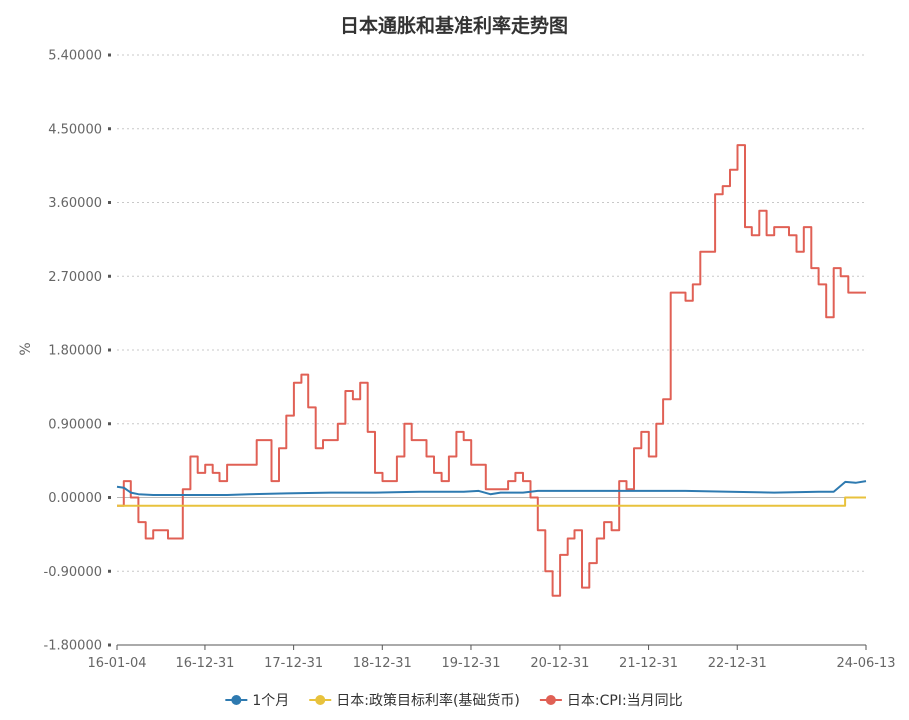 The height and width of the screenshot is (720, 909). I want to click on x-tick-label: 16-01-04, so click(116, 663).